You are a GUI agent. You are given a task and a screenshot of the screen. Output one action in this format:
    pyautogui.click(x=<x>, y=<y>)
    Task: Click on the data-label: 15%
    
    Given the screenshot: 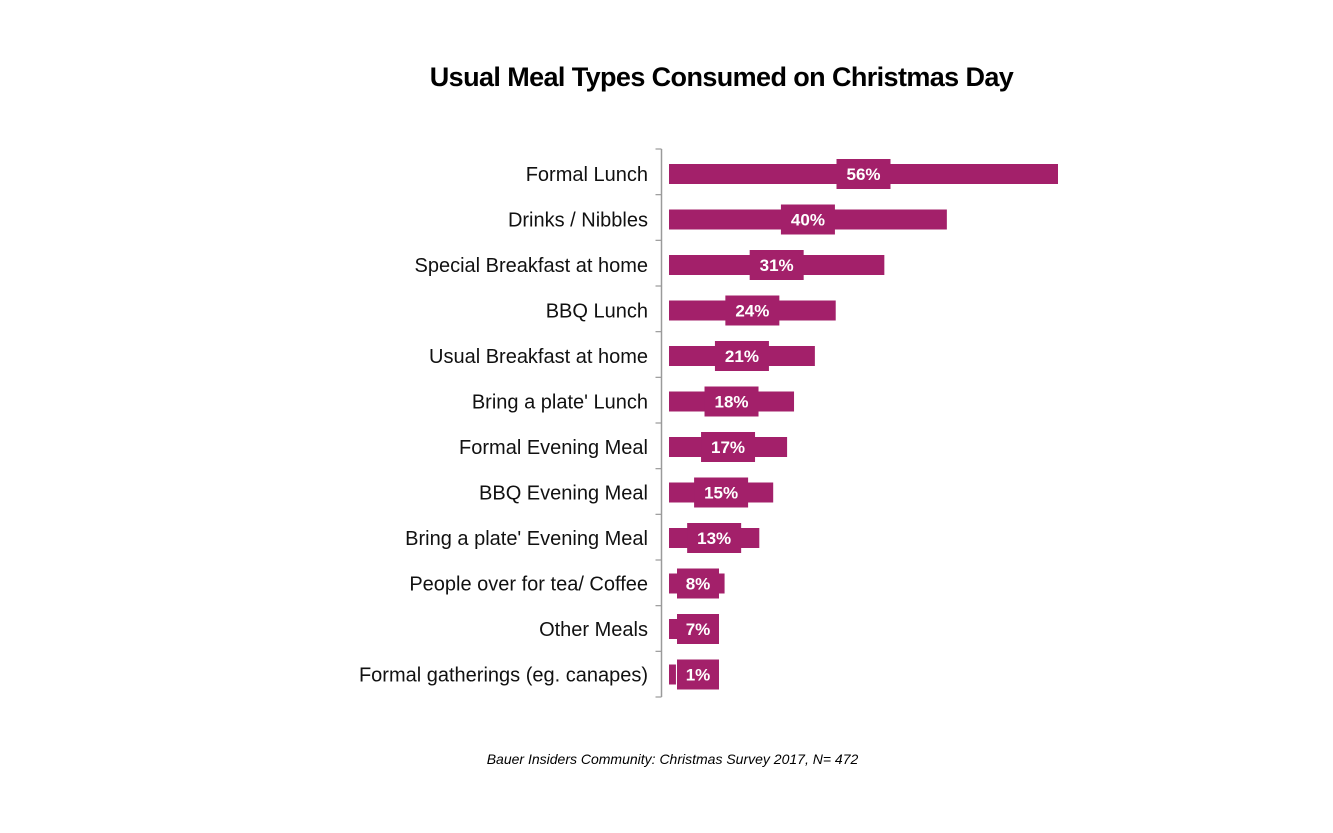 What is the action you would take?
    pyautogui.click(x=721, y=493)
    